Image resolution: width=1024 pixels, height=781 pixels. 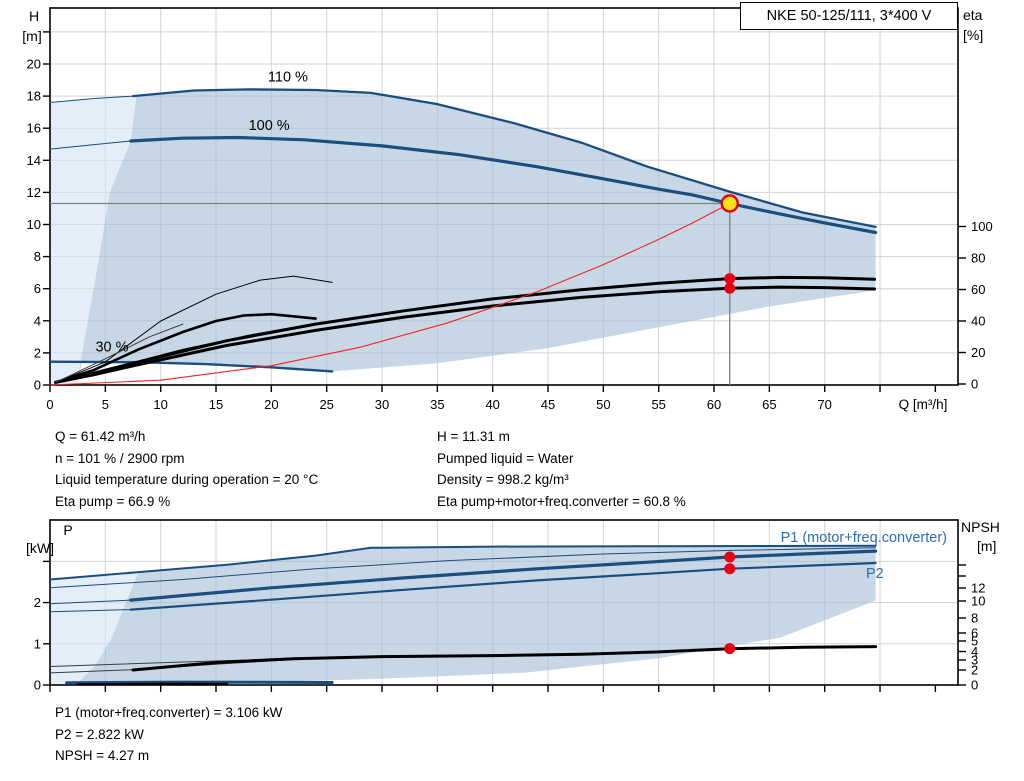 I want to click on p1-curve, so click(x=503, y=575).